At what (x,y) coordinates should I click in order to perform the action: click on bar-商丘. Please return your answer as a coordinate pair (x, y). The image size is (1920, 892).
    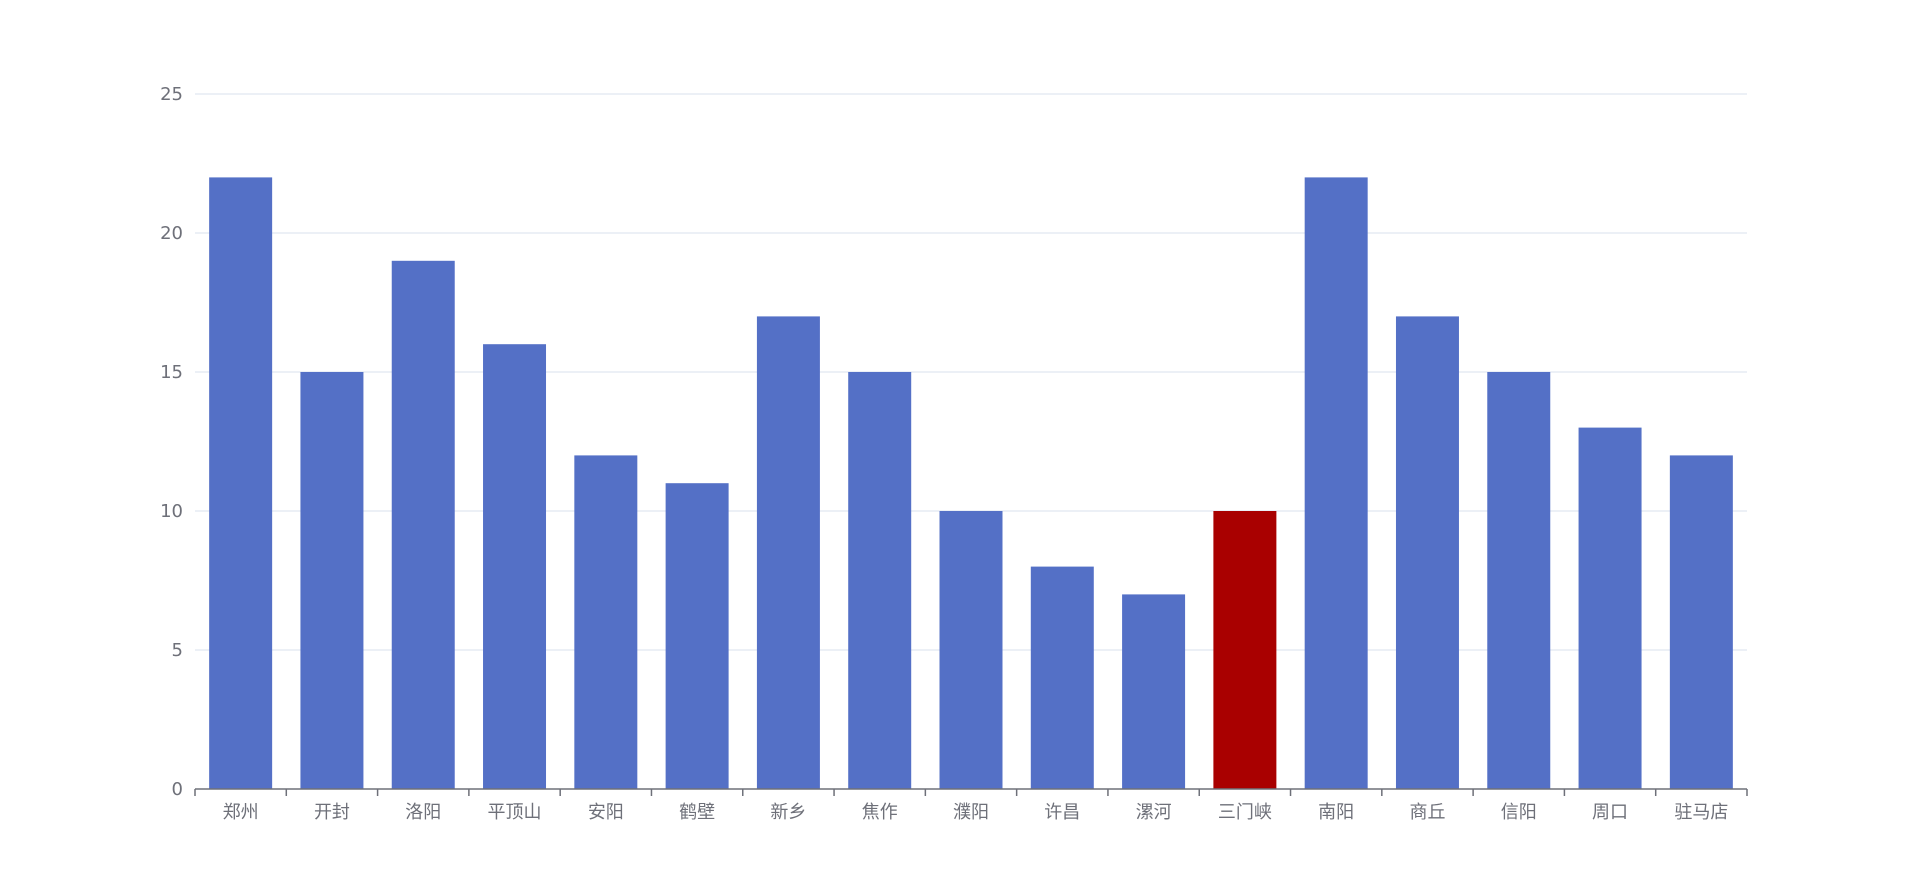
    Looking at the image, I should click on (1427, 552).